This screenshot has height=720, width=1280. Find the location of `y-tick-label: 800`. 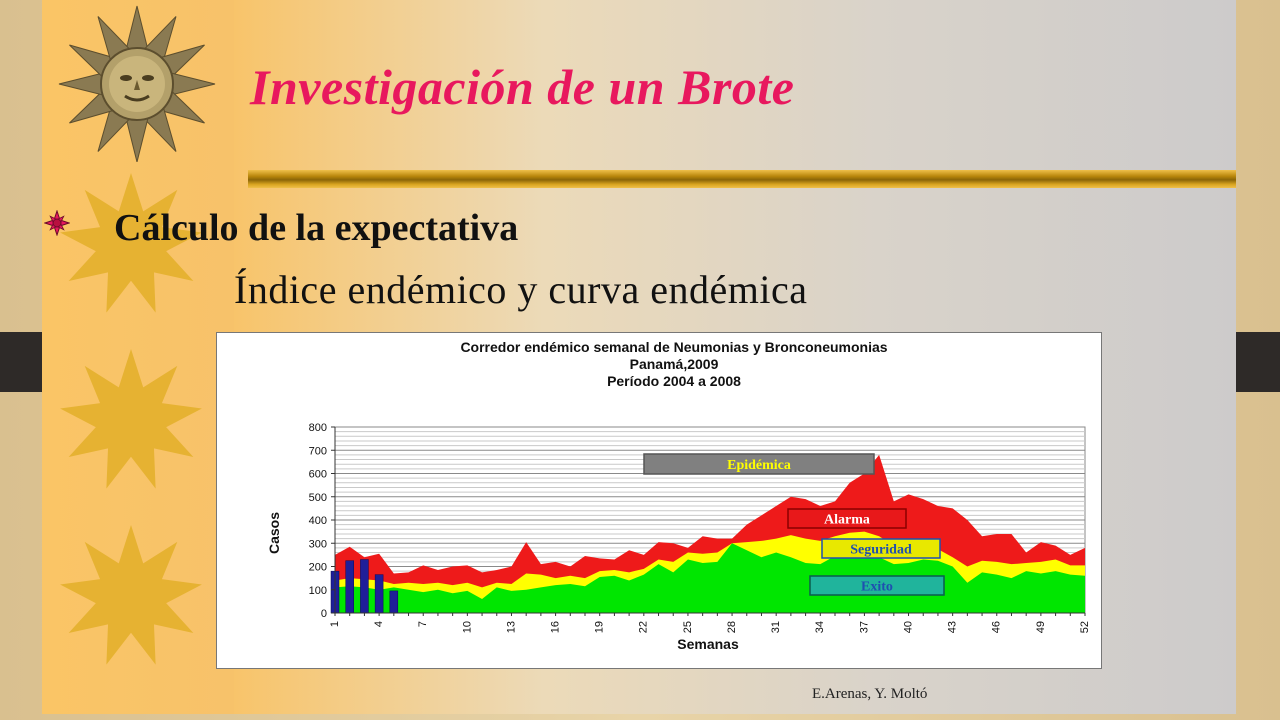

y-tick-label: 800 is located at coordinates (318, 428).